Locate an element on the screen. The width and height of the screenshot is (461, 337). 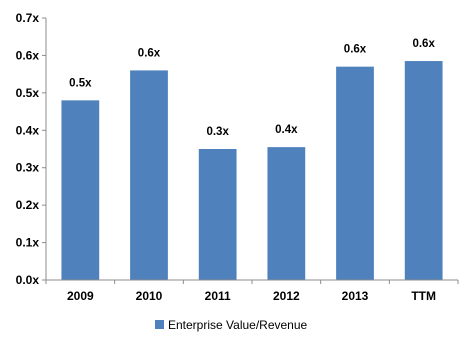
y-tick-label: 0.6x is located at coordinates (28, 55).